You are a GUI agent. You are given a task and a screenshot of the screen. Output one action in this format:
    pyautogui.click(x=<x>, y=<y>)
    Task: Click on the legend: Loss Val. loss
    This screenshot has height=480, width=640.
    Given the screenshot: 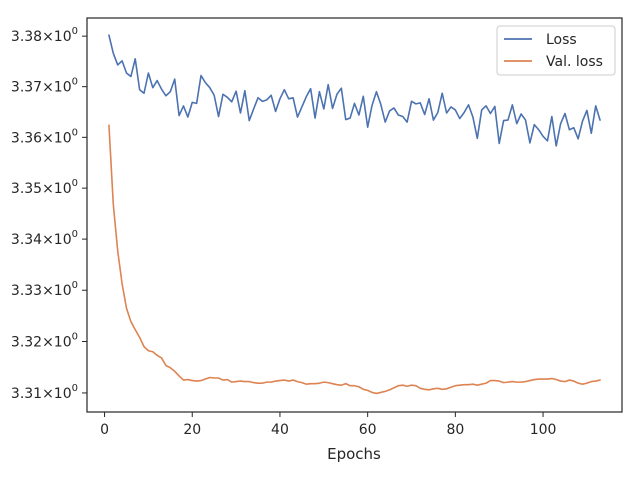 What is the action you would take?
    pyautogui.click(x=556, y=50)
    